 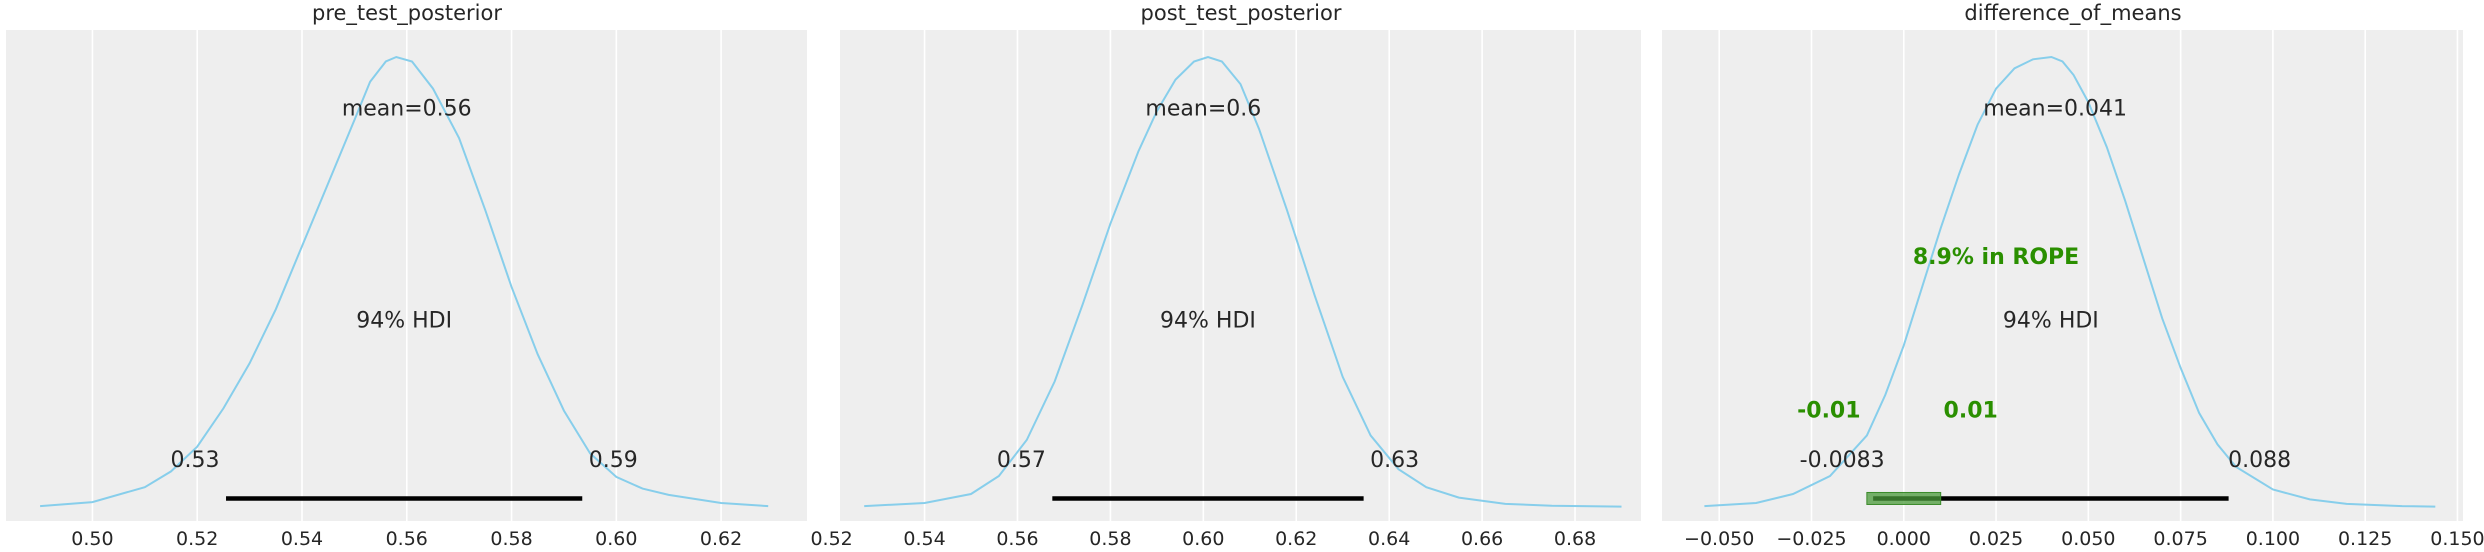 I want to click on rope-upper-label: 0.01, so click(x=1971, y=410).